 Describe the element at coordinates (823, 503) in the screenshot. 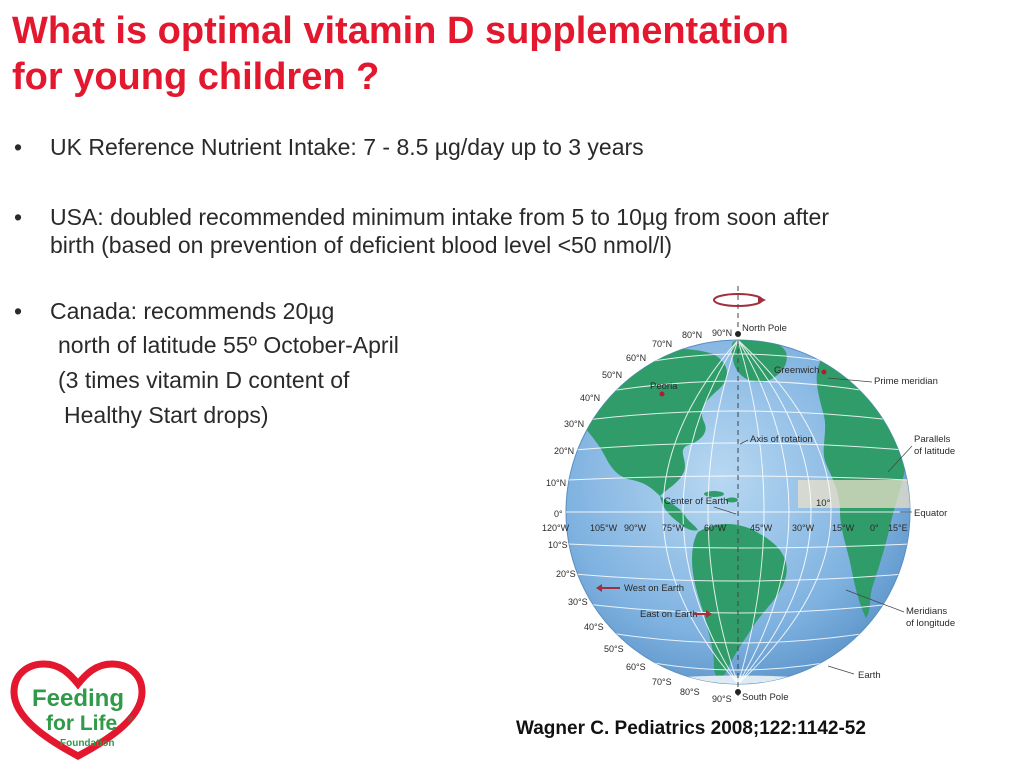

I see `angle-label: 10°` at that location.